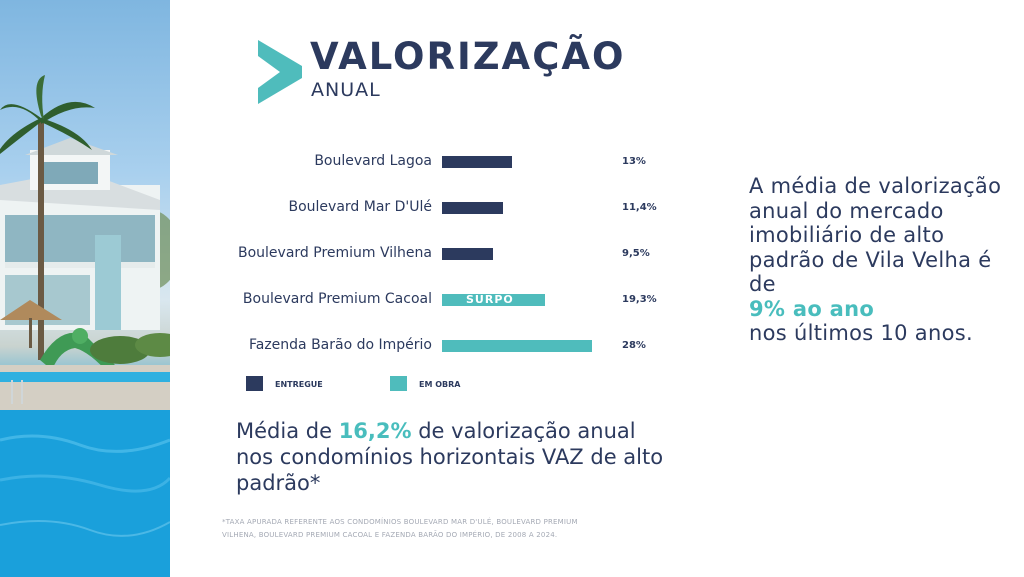  I want to click on bar-category-label: Boulevard Mar D'Ulé, so click(360, 207).